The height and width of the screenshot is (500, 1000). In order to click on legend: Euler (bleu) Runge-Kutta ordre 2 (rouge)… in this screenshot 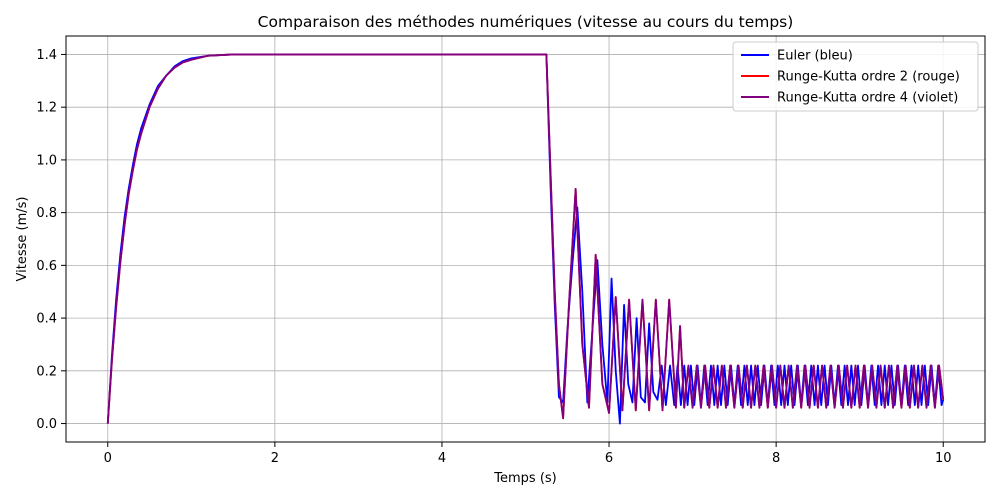, I will do `click(855, 76)`.